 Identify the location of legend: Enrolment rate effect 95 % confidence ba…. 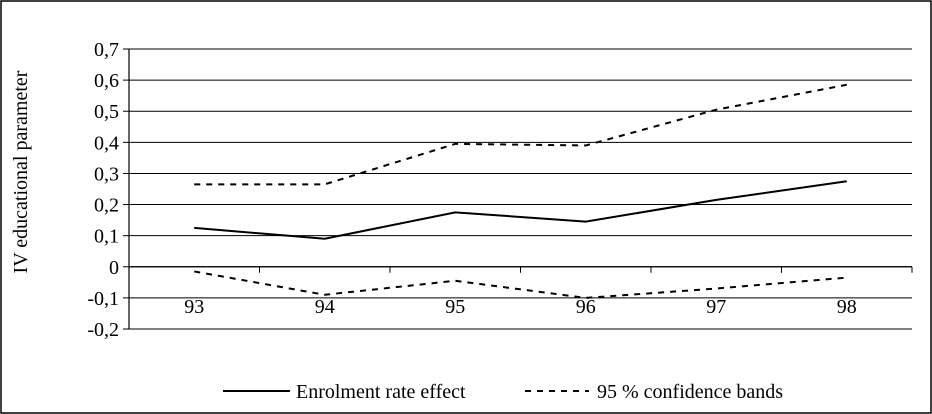
(503, 392).